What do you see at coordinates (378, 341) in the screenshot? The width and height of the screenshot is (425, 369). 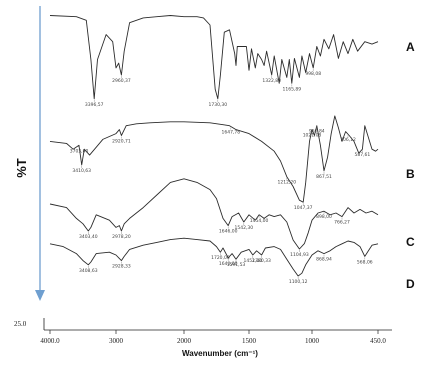 I see `x-tick-label: 450.0` at bounding box center [378, 341].